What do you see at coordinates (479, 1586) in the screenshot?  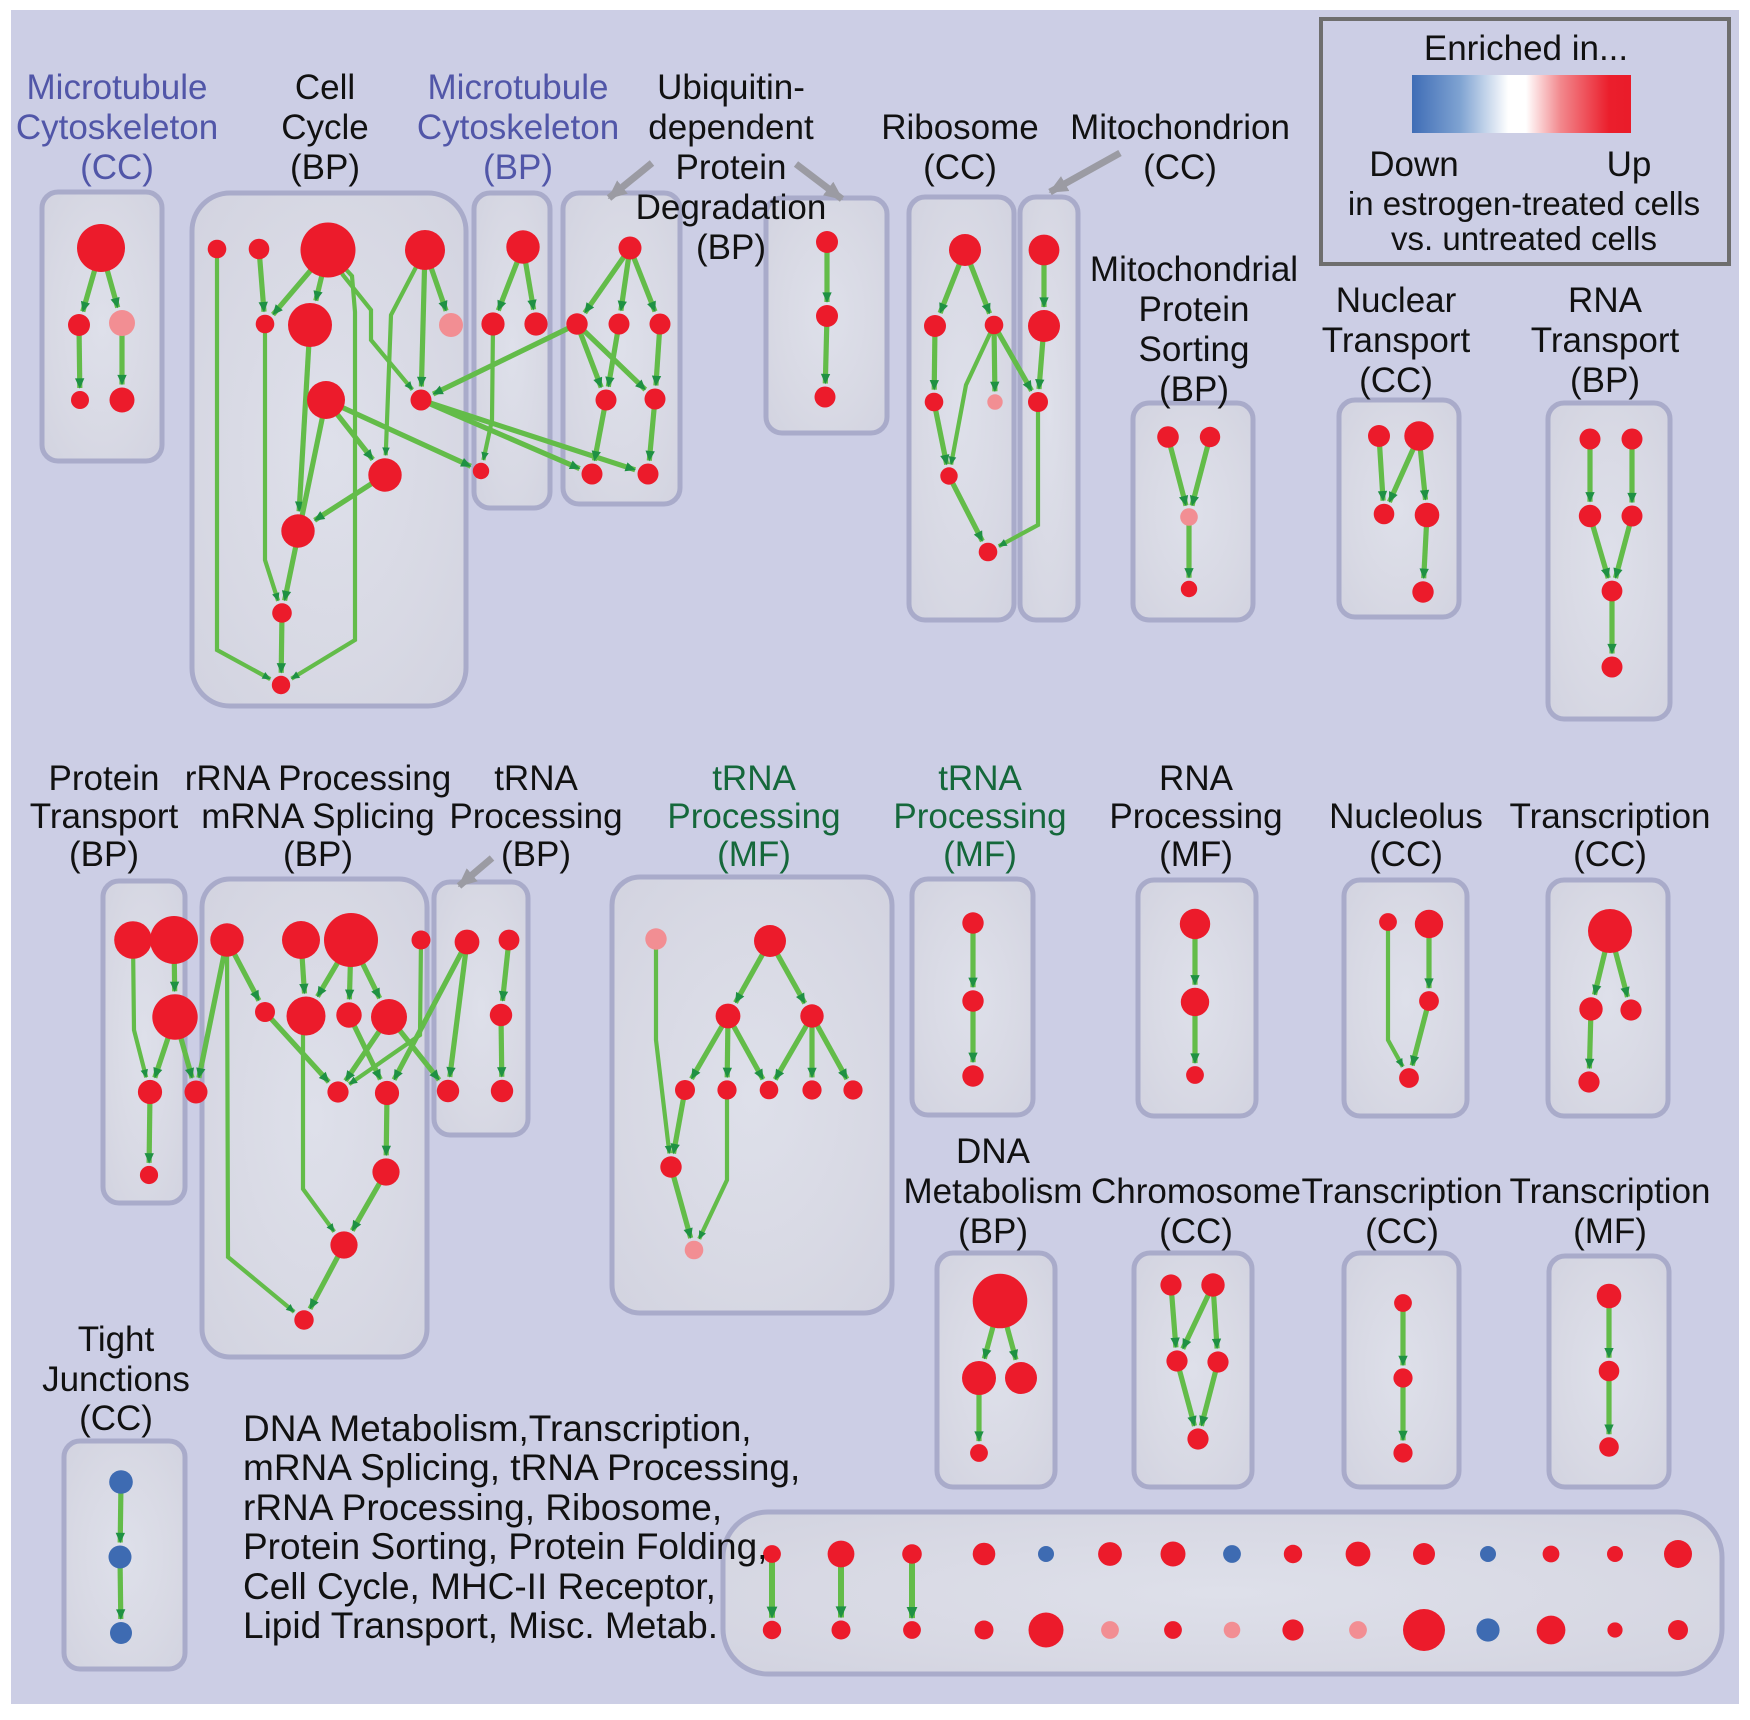 I see `svg-text: Cell Cycle, MHC-II Receptor,` at bounding box center [479, 1586].